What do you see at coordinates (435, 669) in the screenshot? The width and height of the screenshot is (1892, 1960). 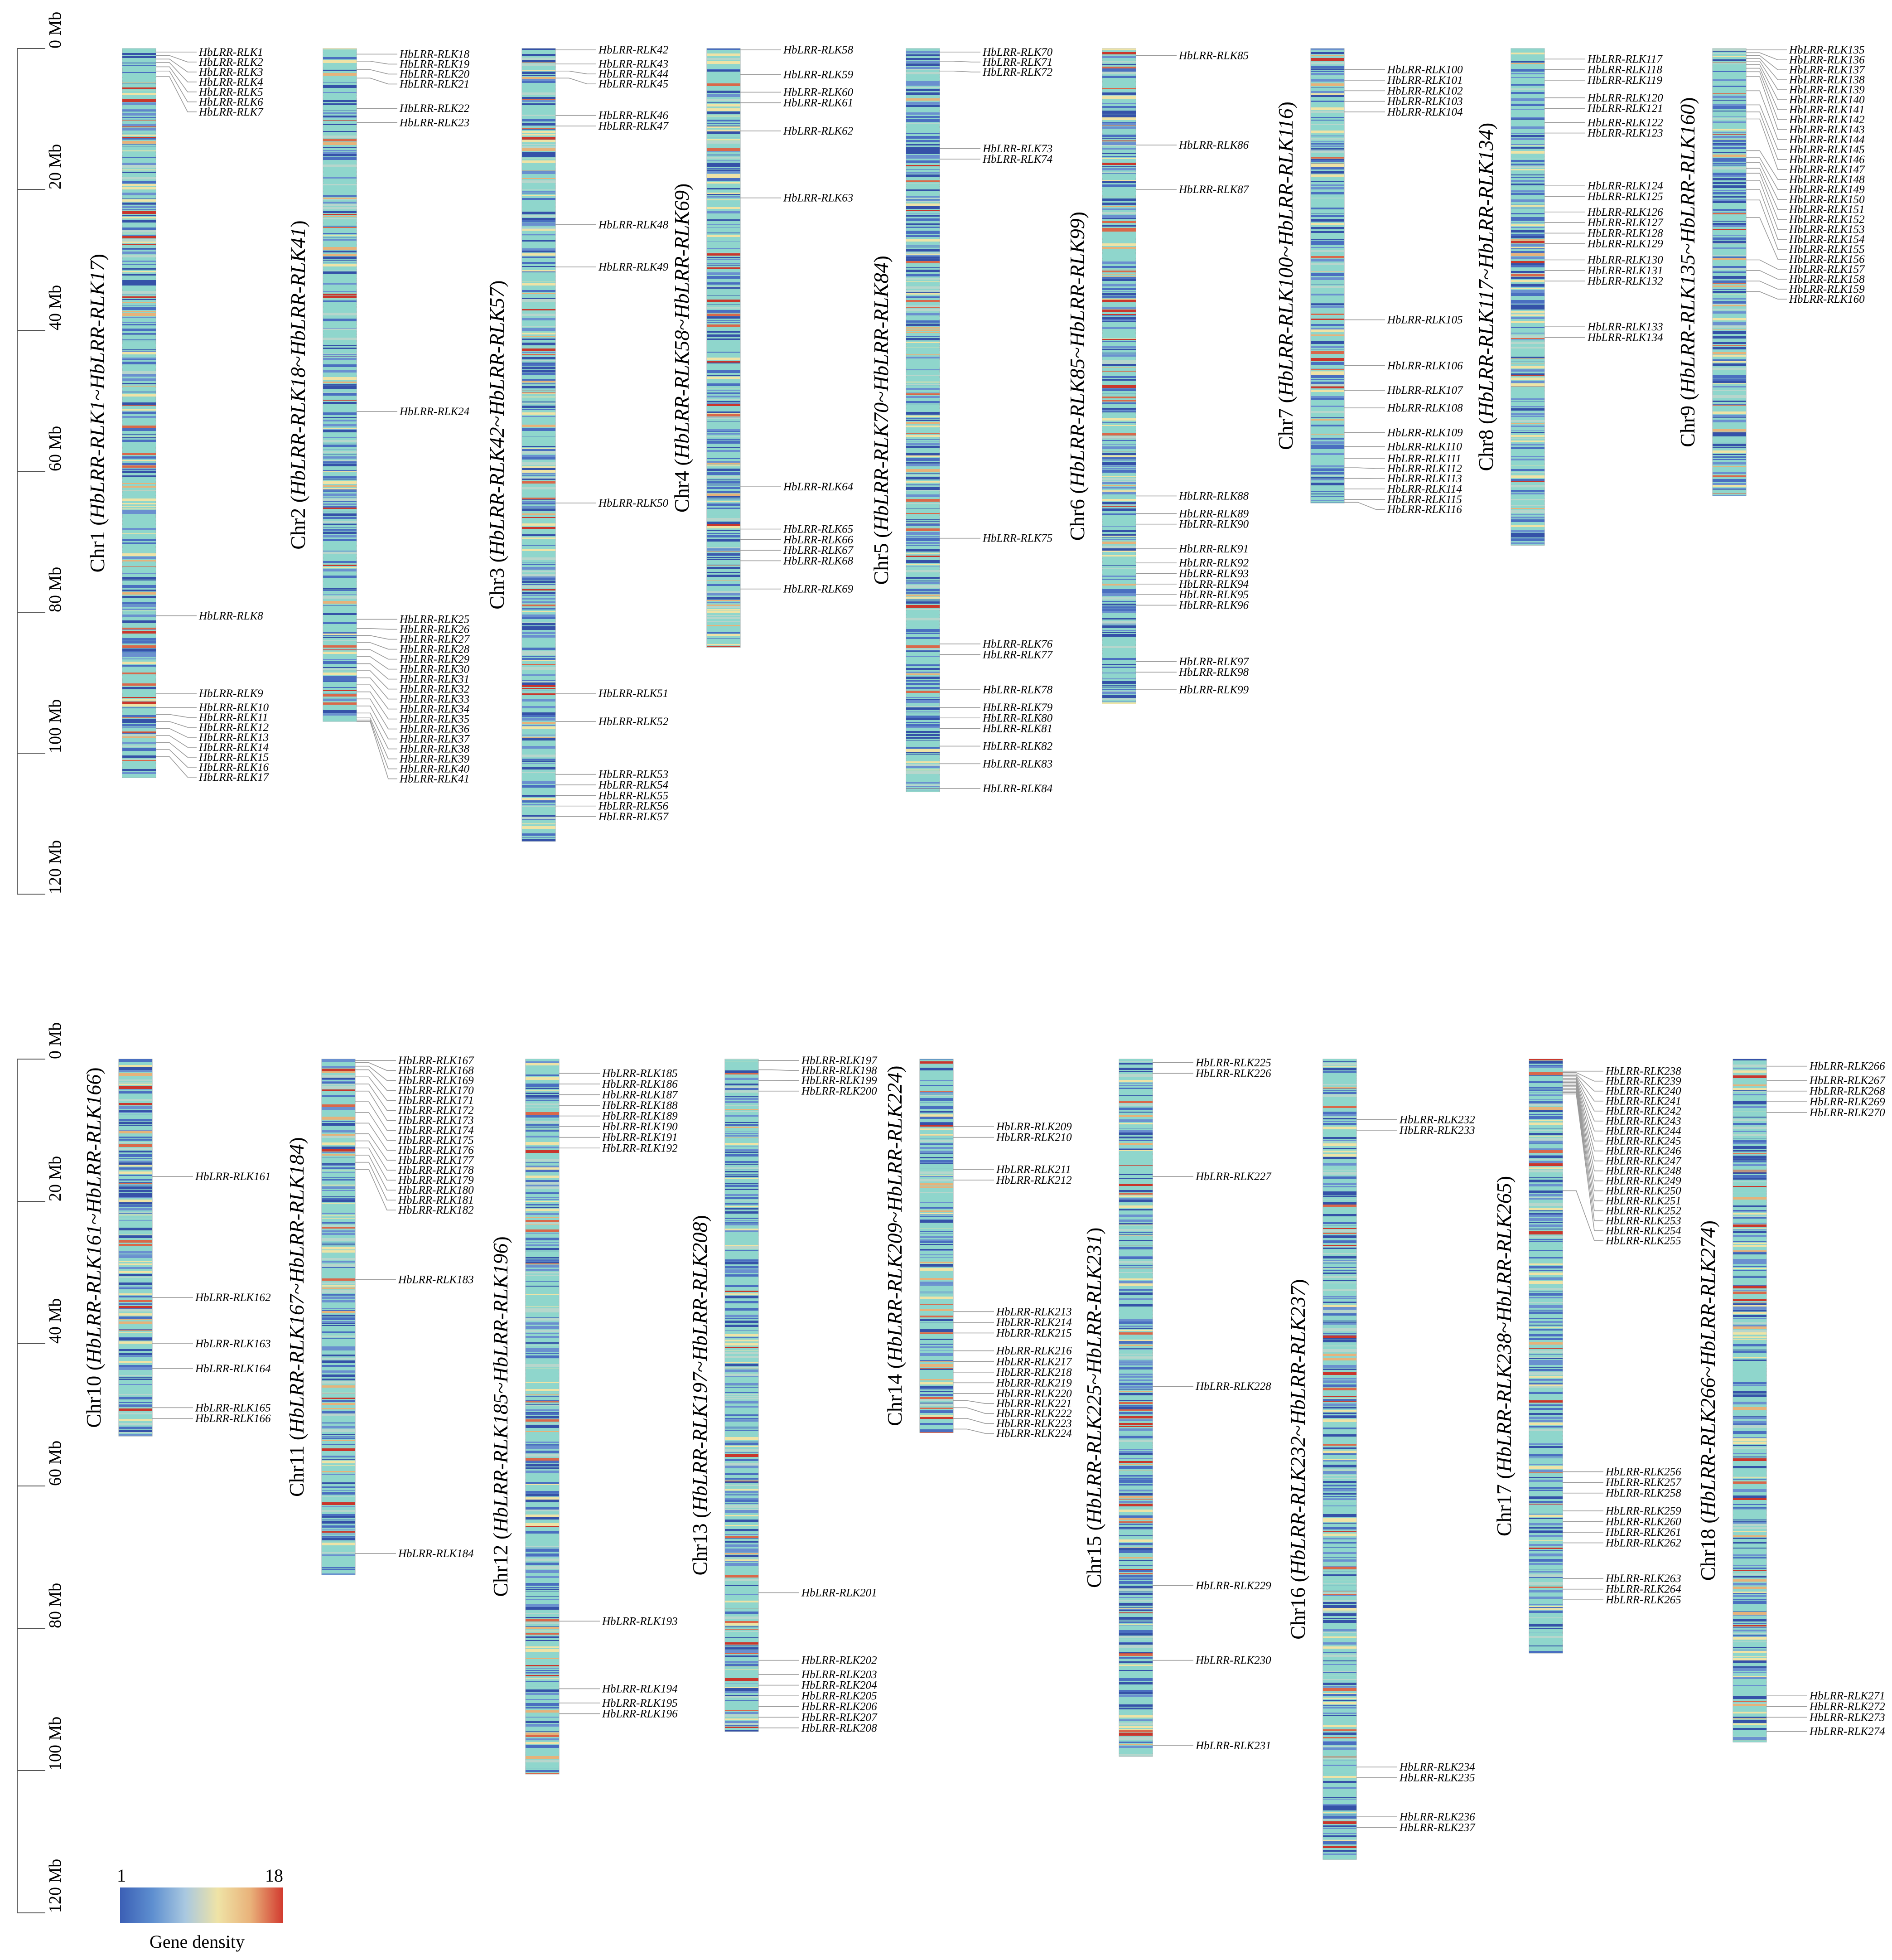 I see `gene-label: HbLRR-RLK30` at bounding box center [435, 669].